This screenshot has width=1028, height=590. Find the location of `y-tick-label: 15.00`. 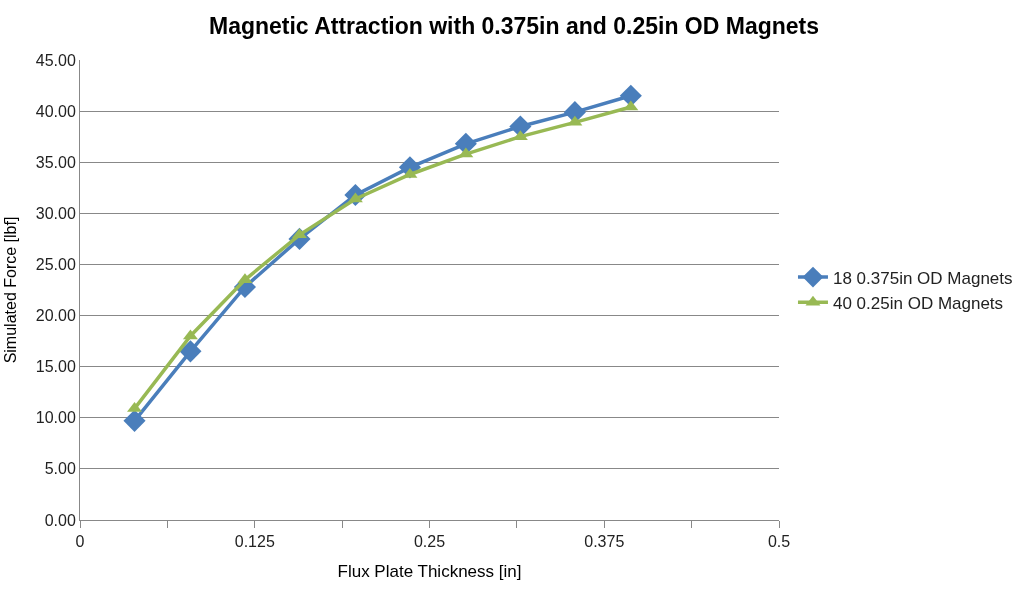

y-tick-label: 15.00 is located at coordinates (55, 367).